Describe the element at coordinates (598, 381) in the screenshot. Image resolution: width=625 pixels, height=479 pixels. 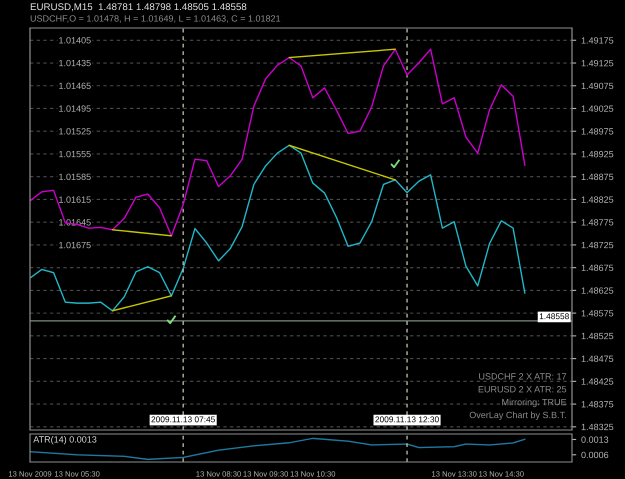
I see `y-tick-label: 1.48425` at that location.